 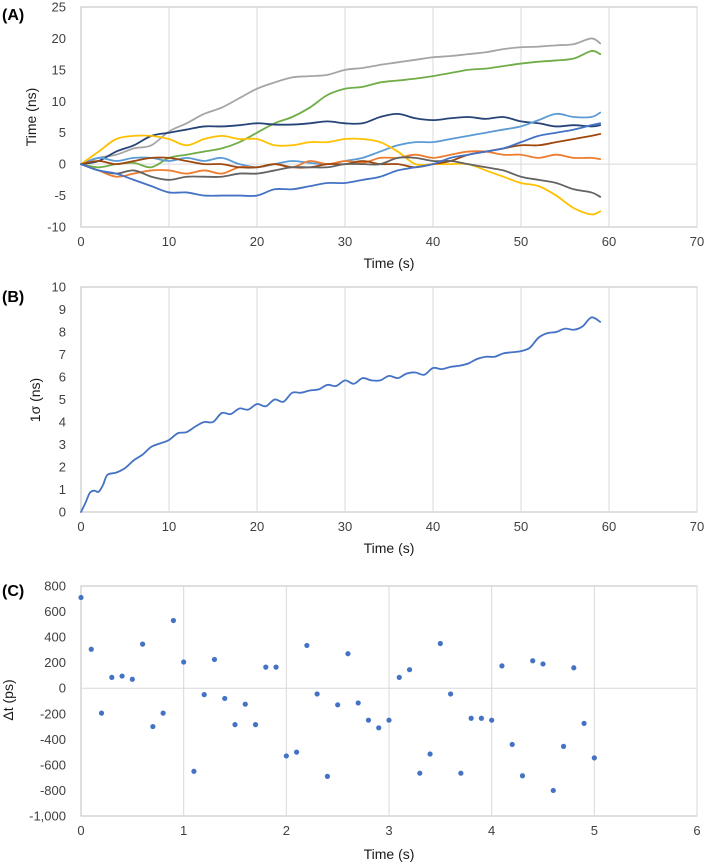 What do you see at coordinates (345, 526) in the screenshot?
I see `x-tick-label: 30` at bounding box center [345, 526].